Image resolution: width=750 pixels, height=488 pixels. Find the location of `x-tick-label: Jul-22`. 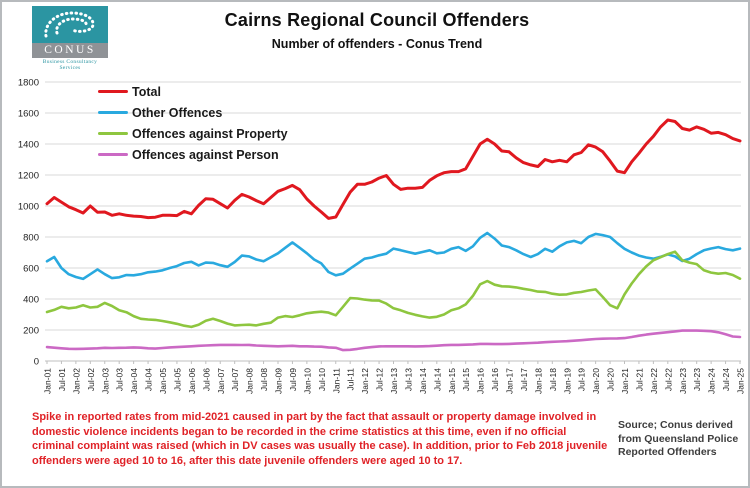

x-tick-label: Jul-22 is located at coordinates (668, 379).